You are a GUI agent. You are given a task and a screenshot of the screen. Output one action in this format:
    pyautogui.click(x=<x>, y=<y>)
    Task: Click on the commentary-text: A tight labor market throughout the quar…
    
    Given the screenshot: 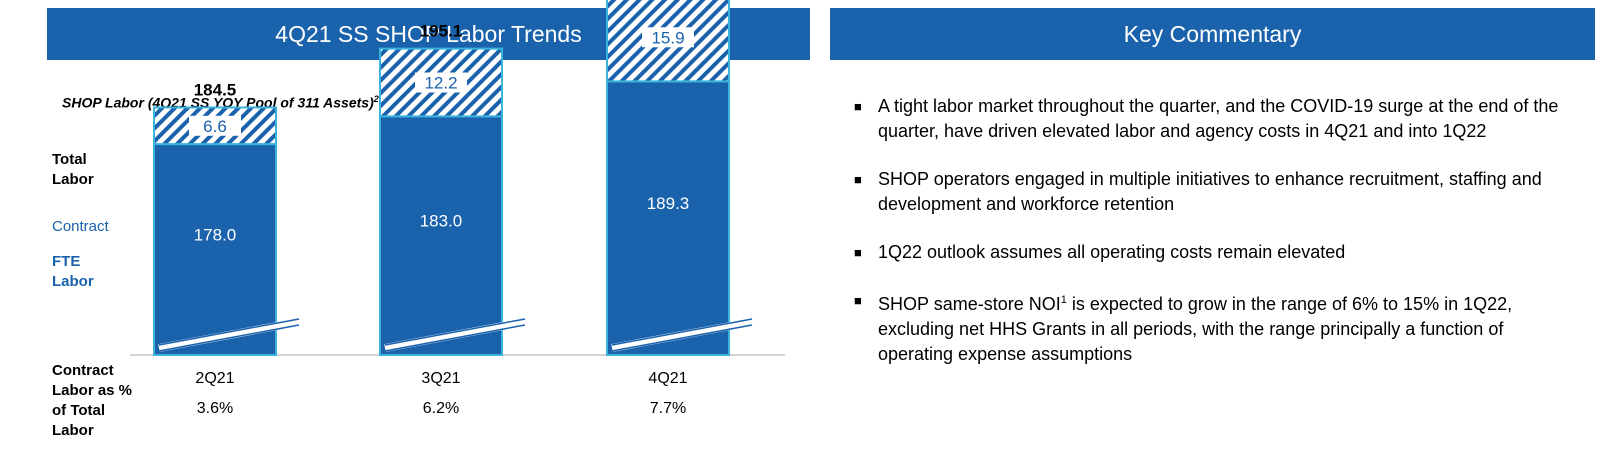 What is the action you would take?
    pyautogui.click(x=1218, y=118)
    